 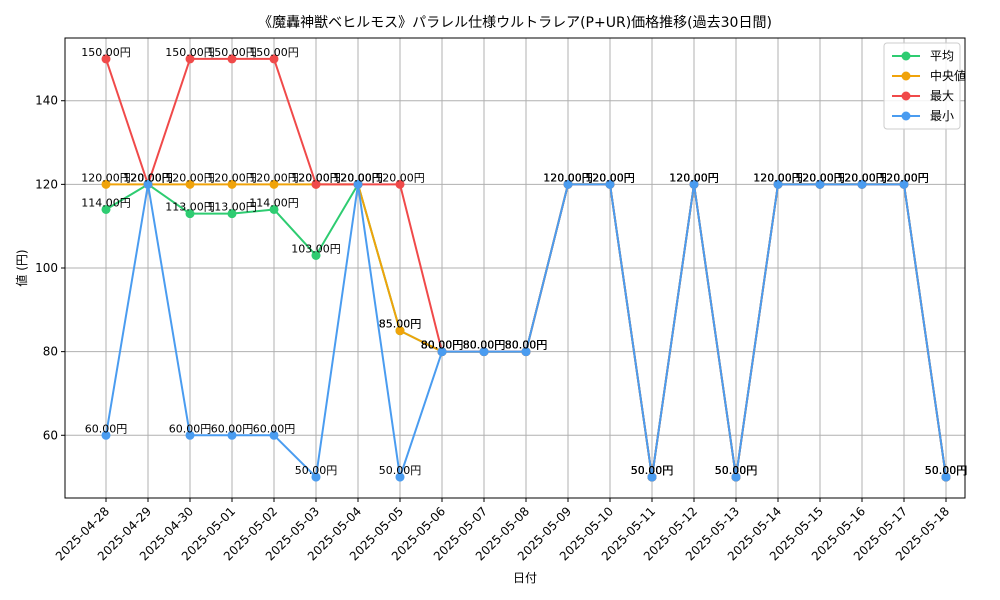 What do you see at coordinates (942, 96) in the screenshot?
I see `legend-label: 最大` at bounding box center [942, 96].